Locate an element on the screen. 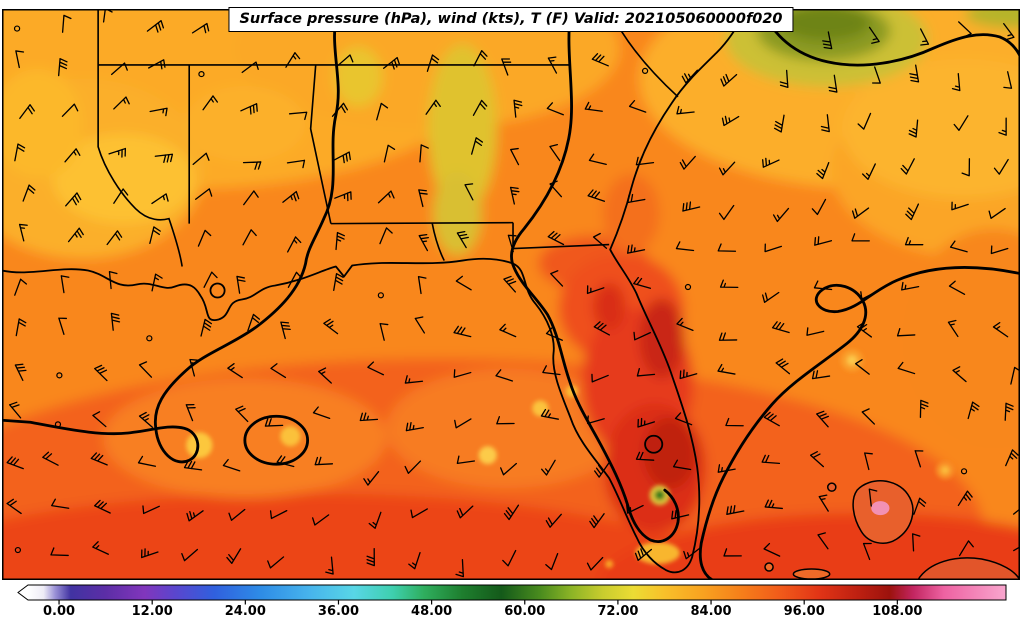  colorbar-tick-label: 108.00 is located at coordinates (897, 611).